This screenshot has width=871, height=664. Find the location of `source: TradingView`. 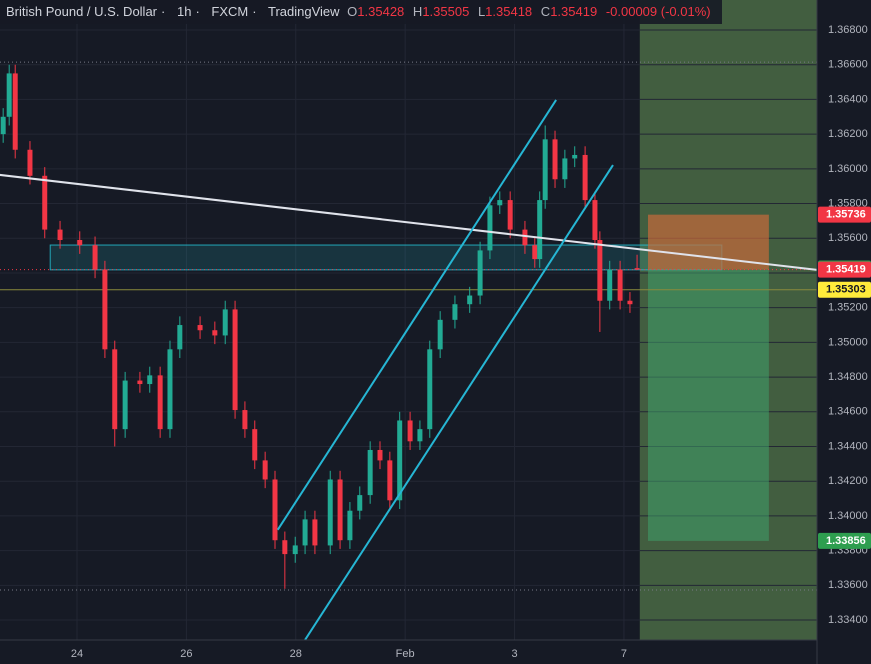

source: TradingView is located at coordinates (304, 11).